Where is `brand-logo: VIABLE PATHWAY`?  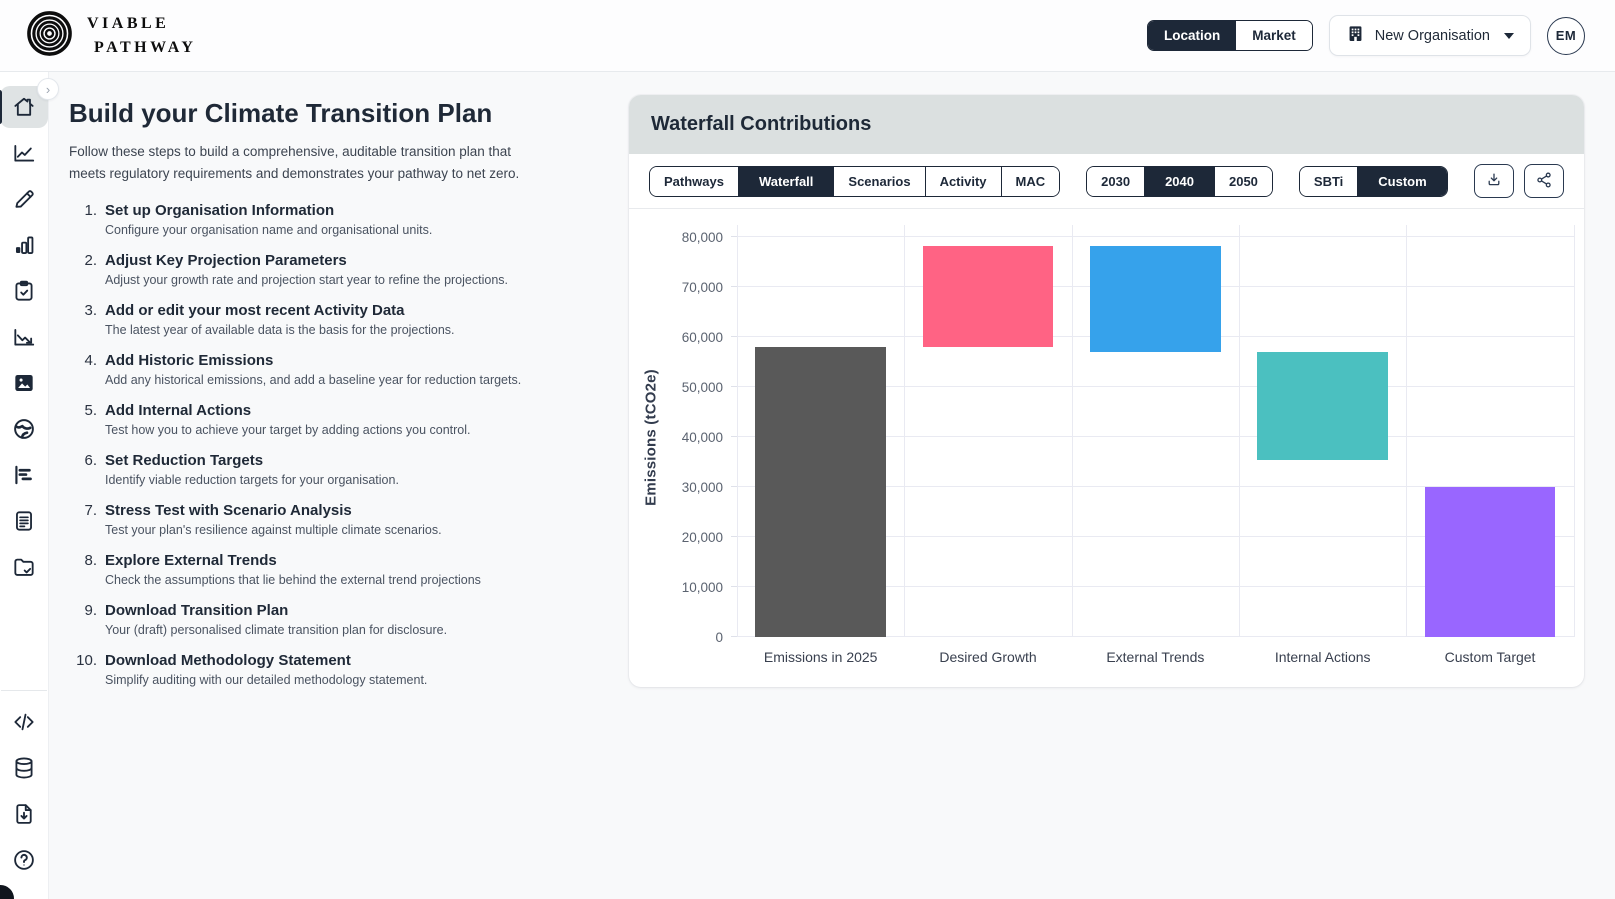 brand-logo: VIABLE PATHWAY is located at coordinates (111, 36).